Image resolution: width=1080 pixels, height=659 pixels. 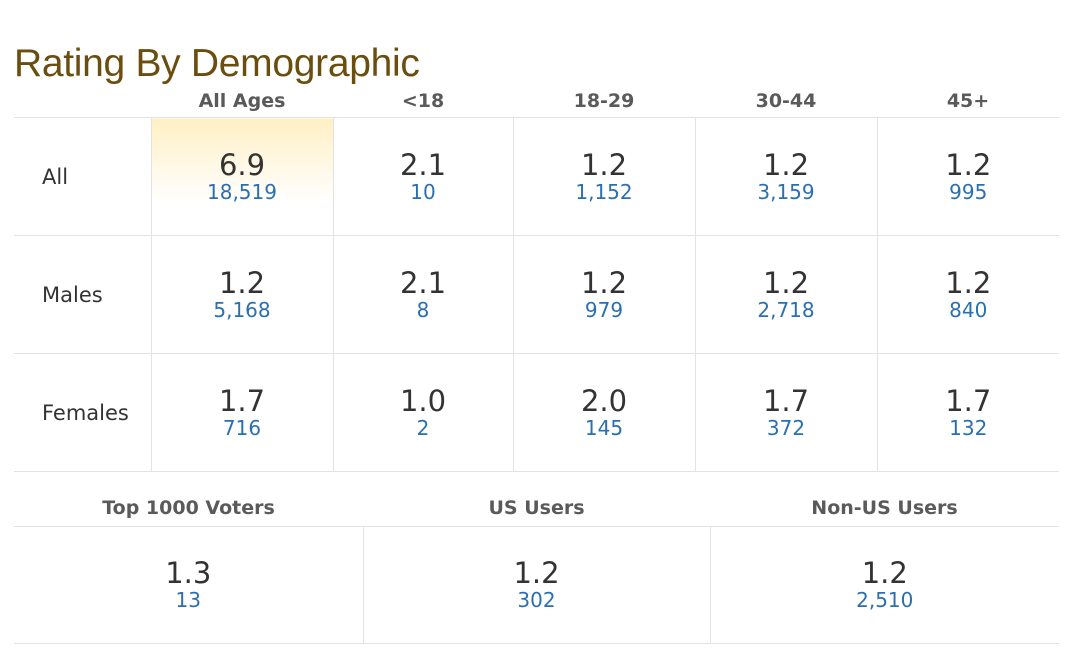 I want to click on rating-cell: 2.1 10, so click(x=422, y=176).